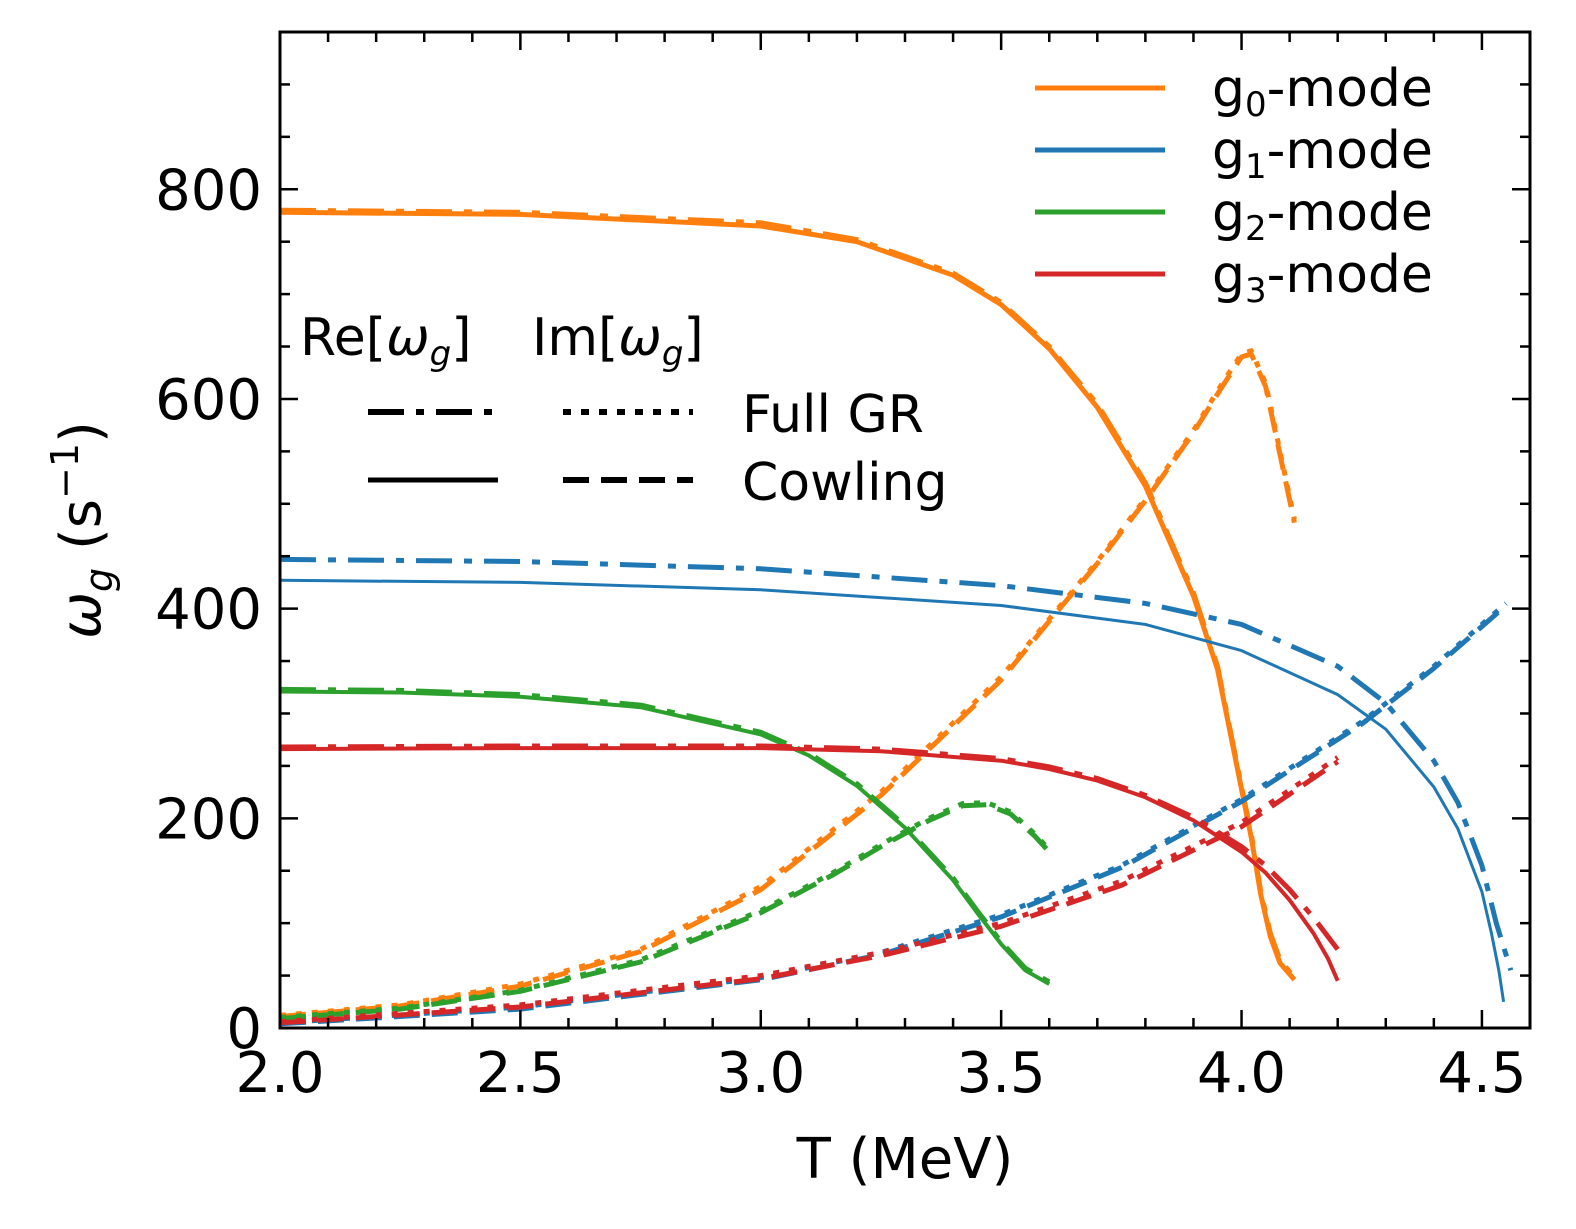  I want to click on legend-label-g3: g3-mode, so click(1322, 278).